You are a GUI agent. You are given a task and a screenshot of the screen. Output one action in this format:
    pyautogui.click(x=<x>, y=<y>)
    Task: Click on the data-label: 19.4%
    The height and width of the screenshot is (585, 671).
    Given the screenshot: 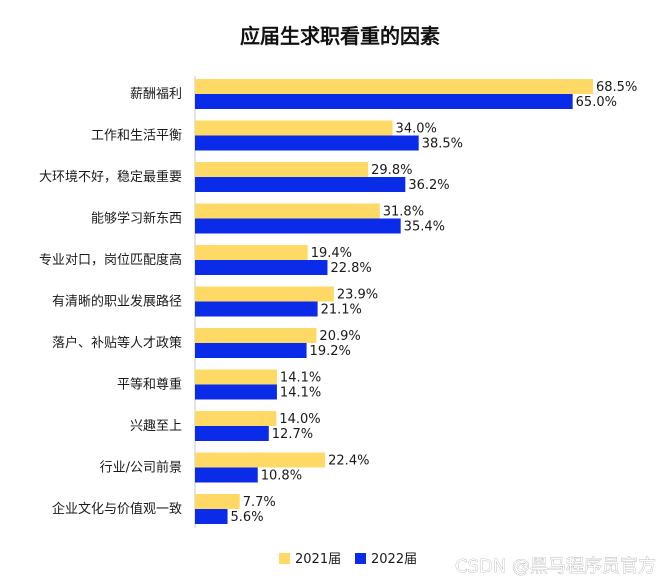 What is the action you would take?
    pyautogui.click(x=331, y=253)
    